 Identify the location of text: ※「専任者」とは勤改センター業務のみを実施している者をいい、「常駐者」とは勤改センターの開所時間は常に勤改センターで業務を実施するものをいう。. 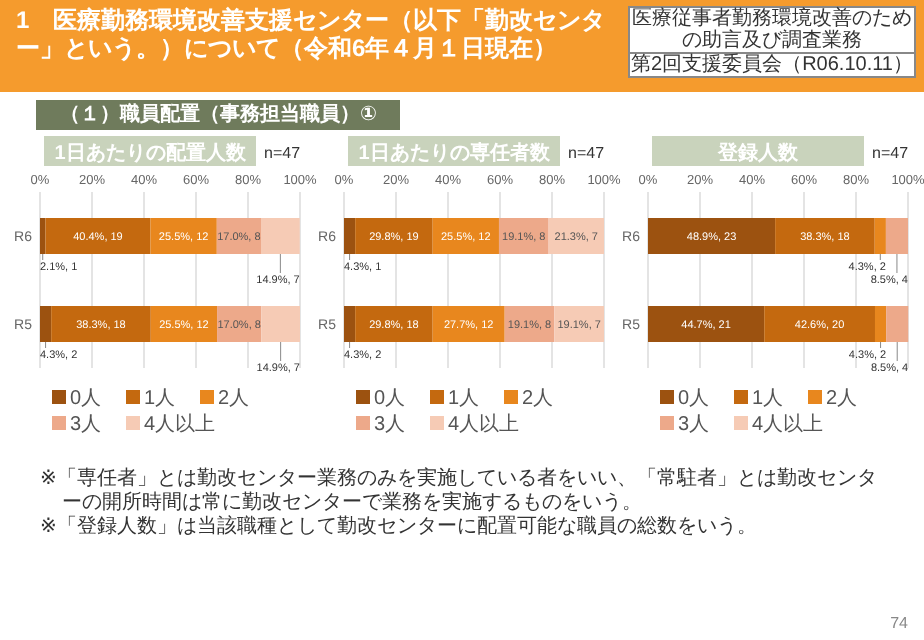
(459, 491).